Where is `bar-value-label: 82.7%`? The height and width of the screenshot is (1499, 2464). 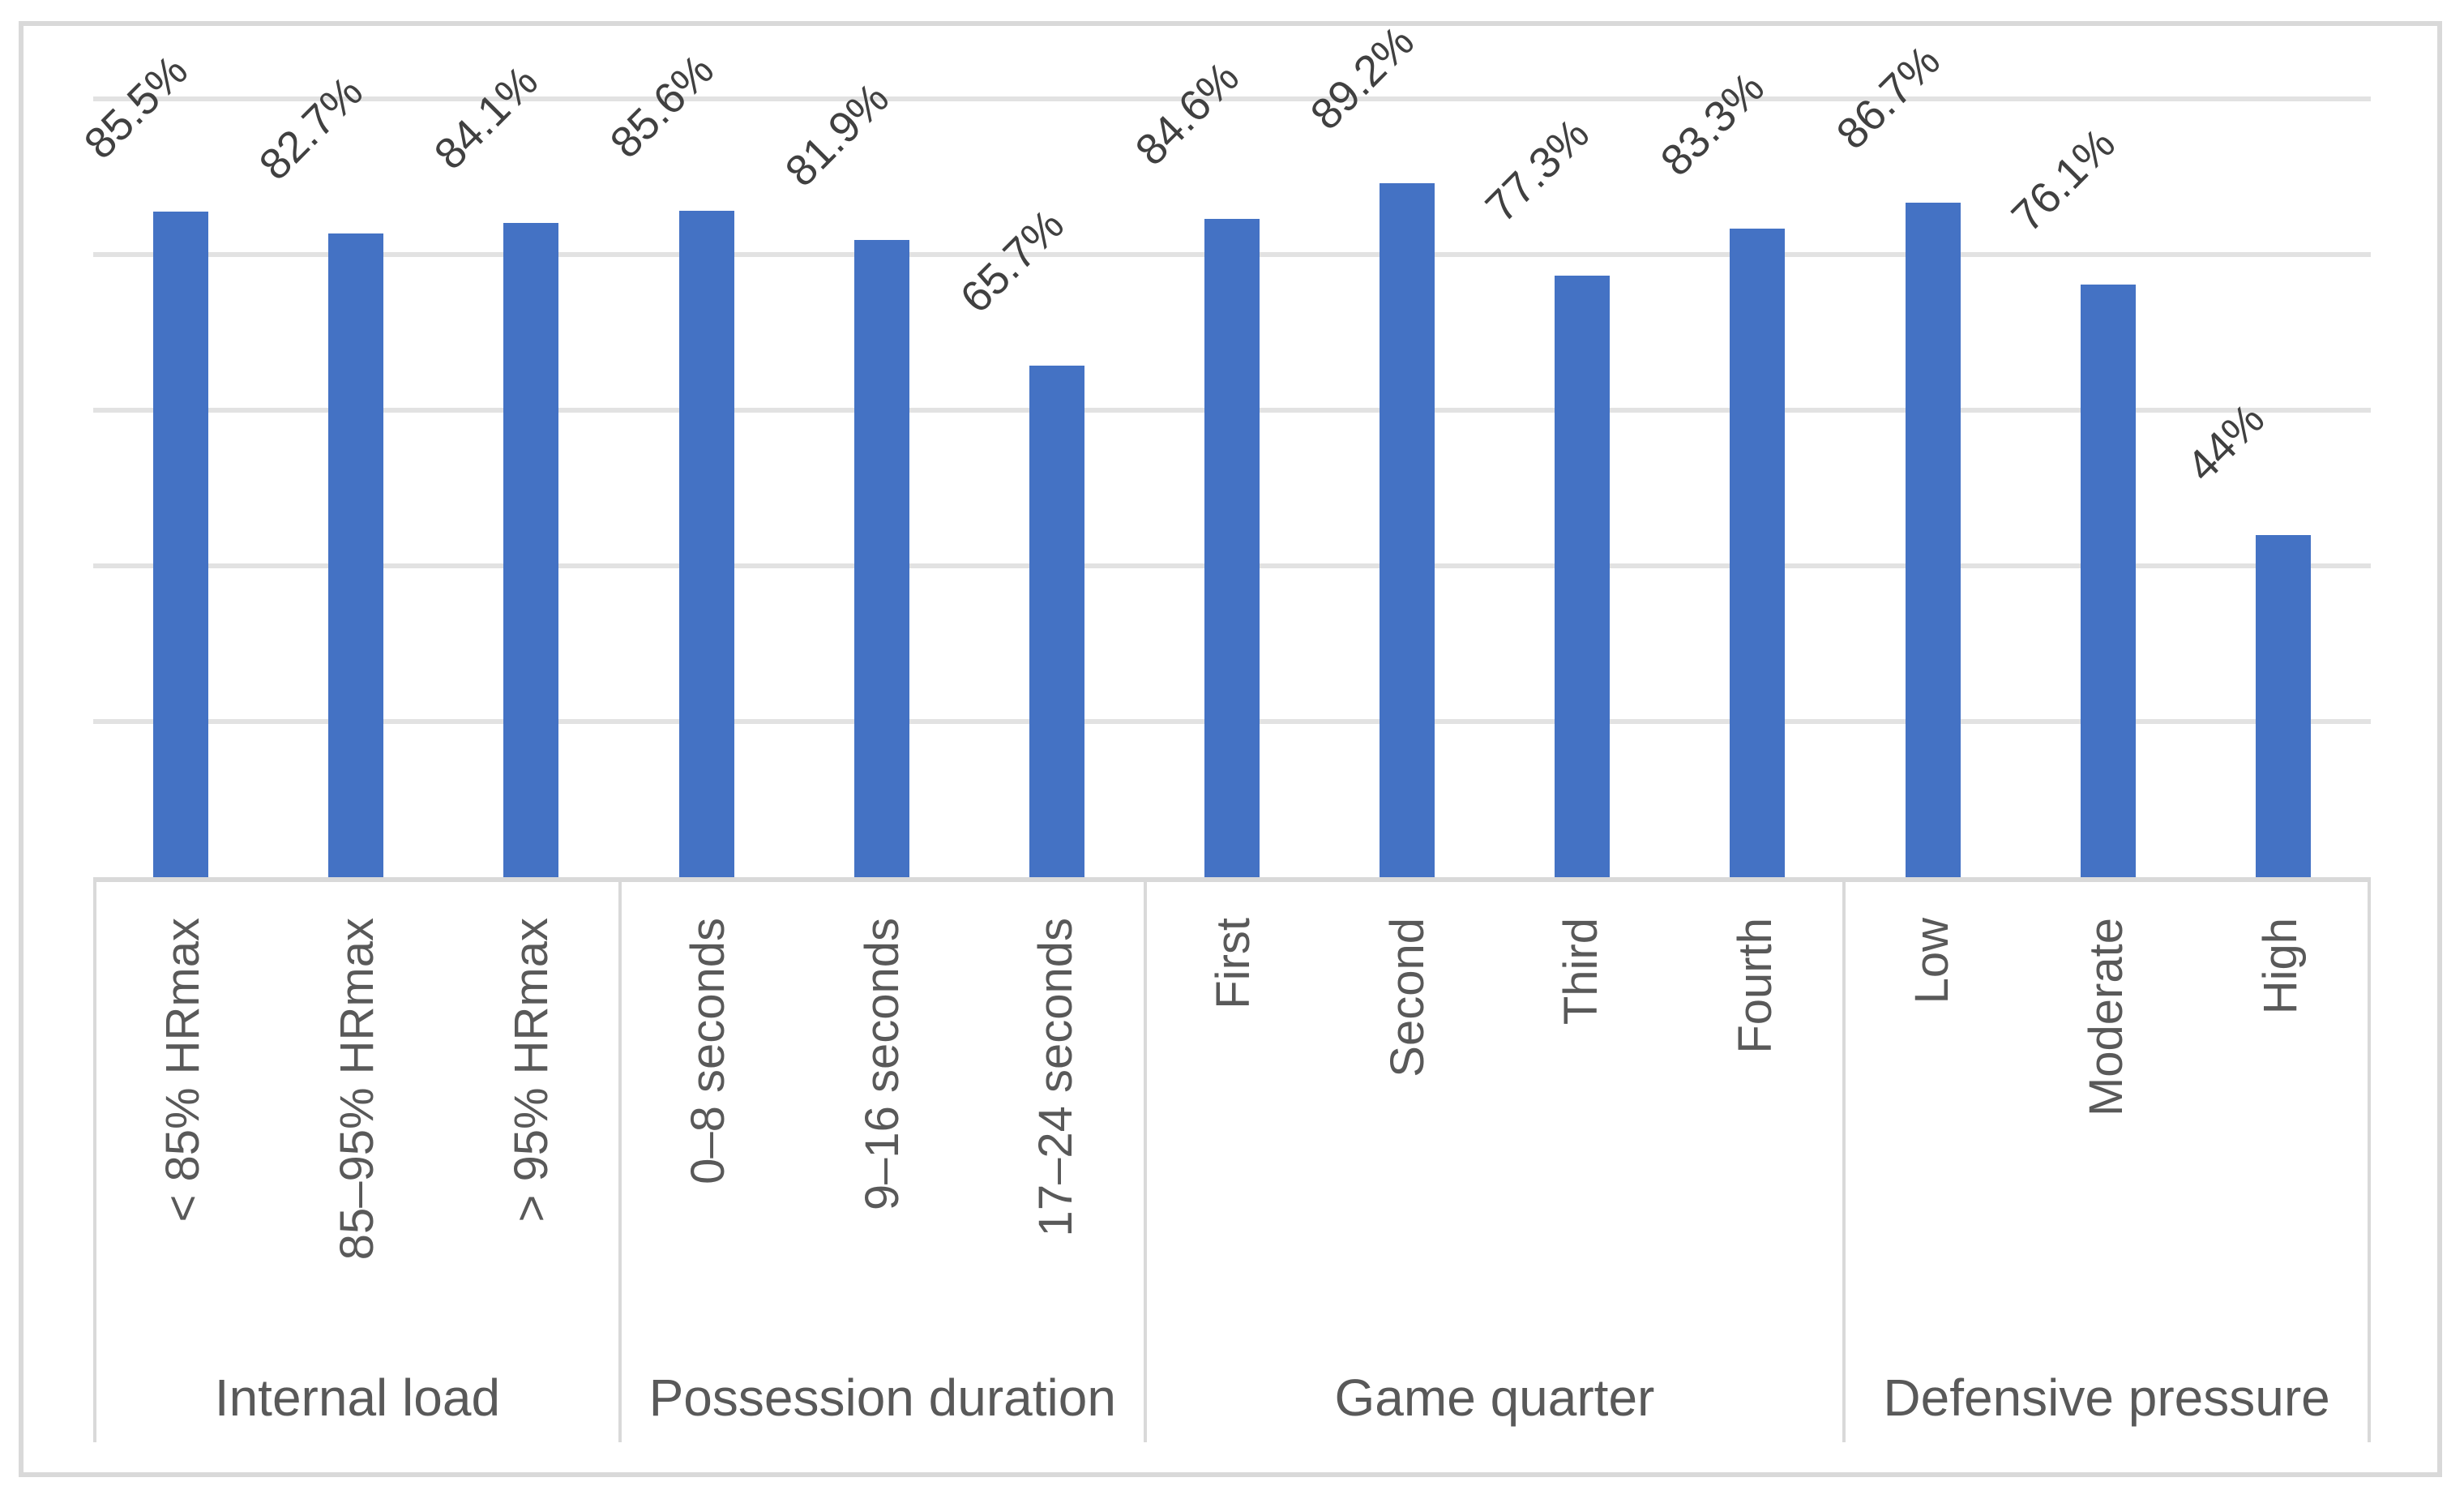
bar-value-label: 82.7% is located at coordinates (312, 129).